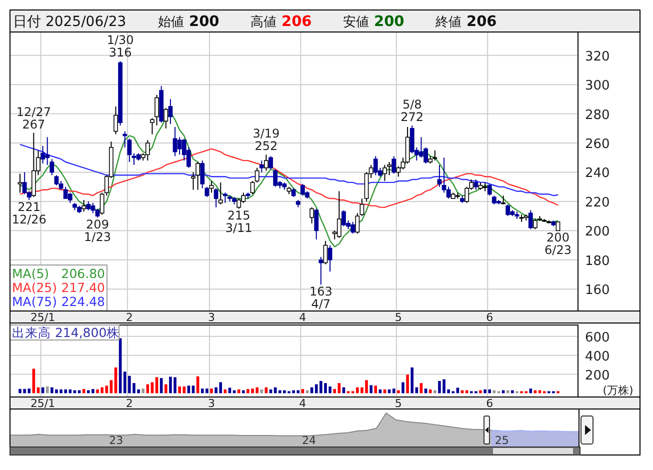 The image size is (653, 470). I want to click on text: 始値 200 高値 206 安値 200 終値 206, so click(327, 22).